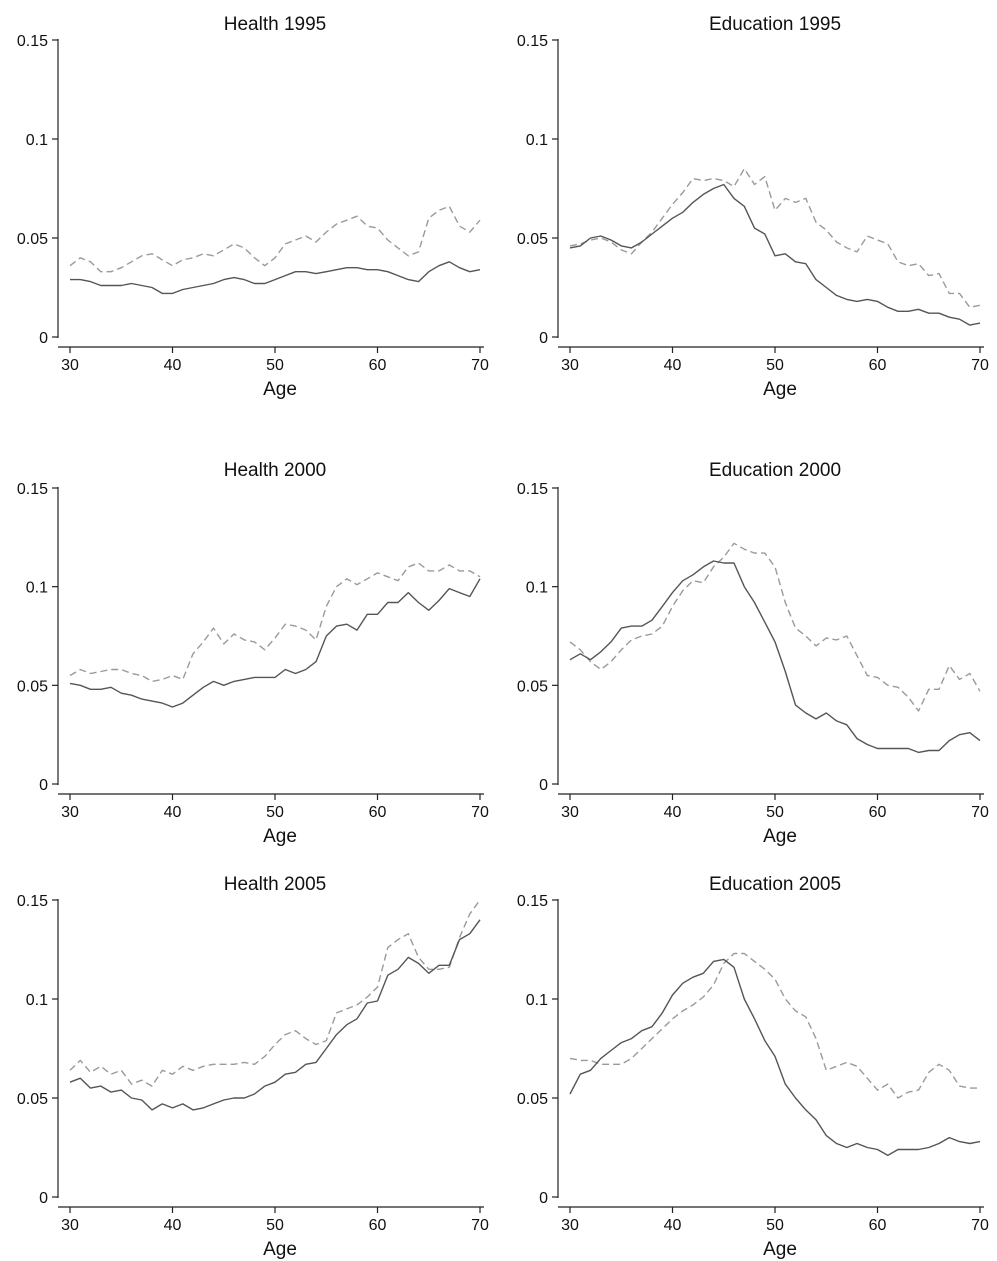 The width and height of the screenshot is (997, 1261). What do you see at coordinates (780, 1249) in the screenshot?
I see `chart-5-x-axis-label: Age` at bounding box center [780, 1249].